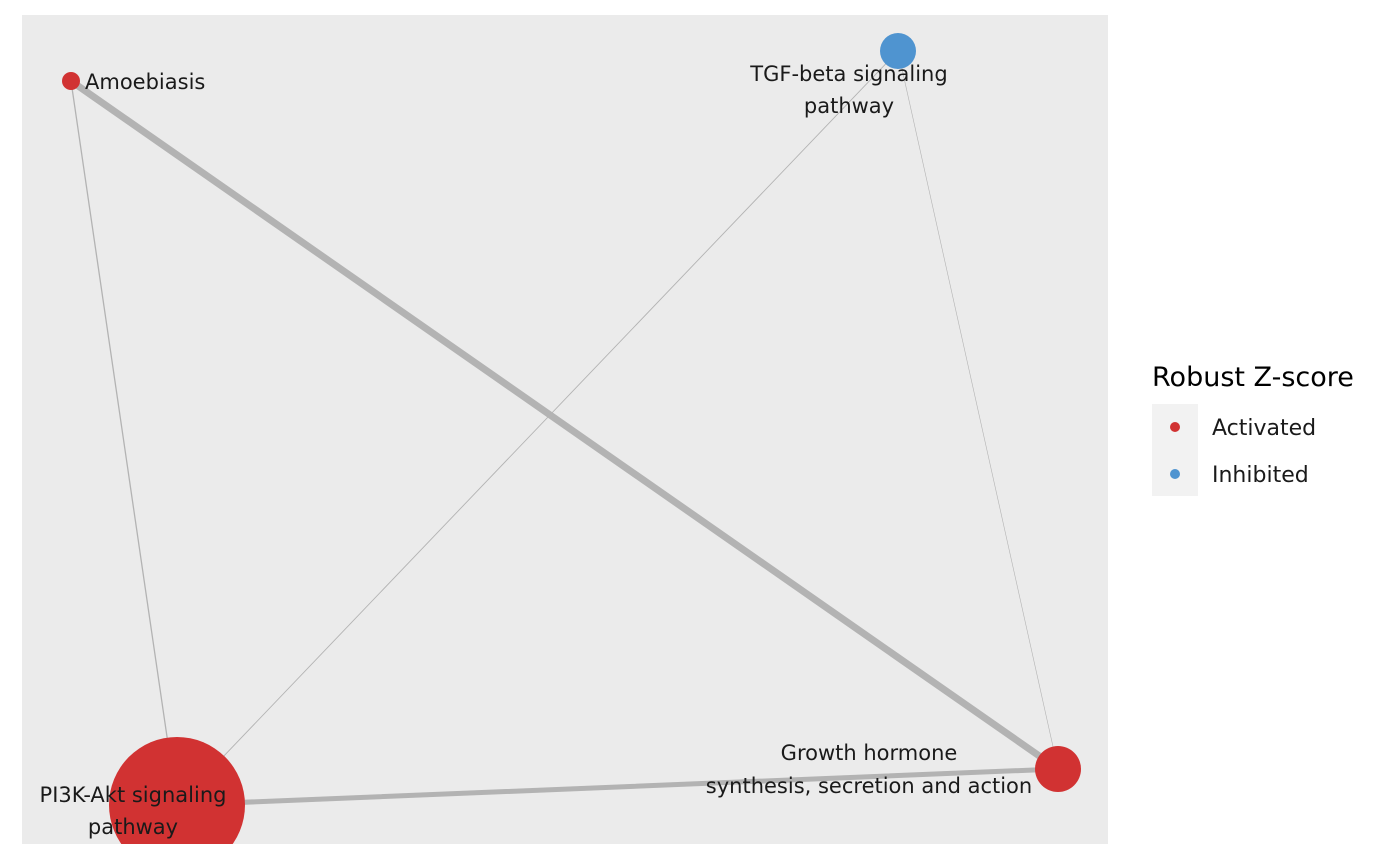 Image resolution: width=1400 pixels, height=866 pixels. What do you see at coordinates (133, 811) in the screenshot?
I see `node-label-pi3k-akt: PI3K-Akt signaling pathway` at bounding box center [133, 811].